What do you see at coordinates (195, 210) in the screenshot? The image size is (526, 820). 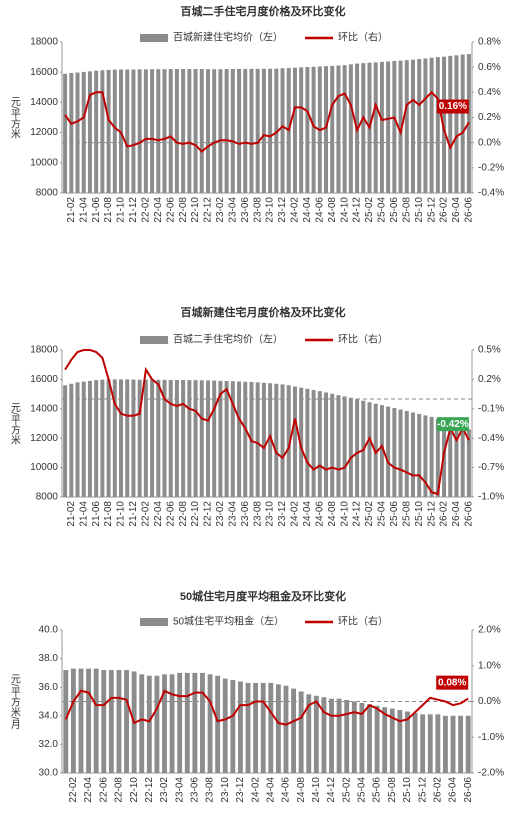 I see `x-tick-label: 22-10` at bounding box center [195, 210].